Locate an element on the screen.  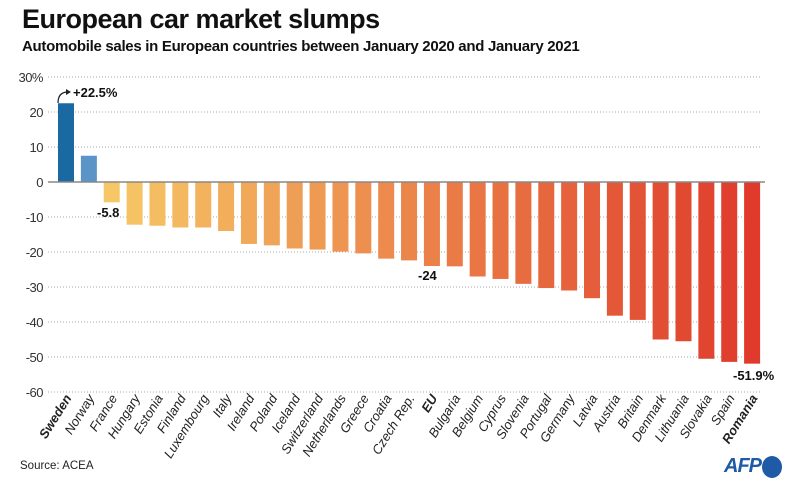
chart-title: European car market slumps is located at coordinates (201, 19).